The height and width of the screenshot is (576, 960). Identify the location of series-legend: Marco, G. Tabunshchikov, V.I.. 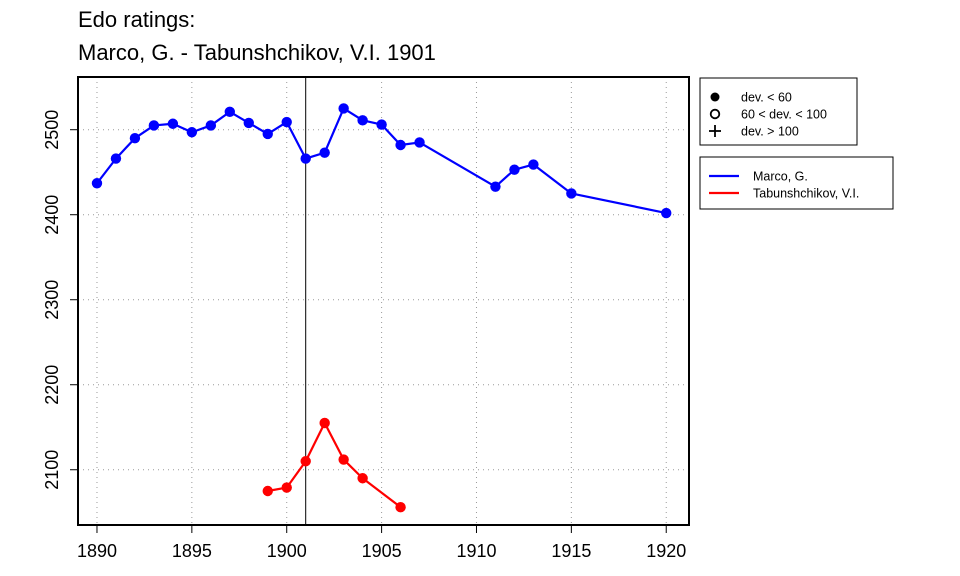
(796, 183).